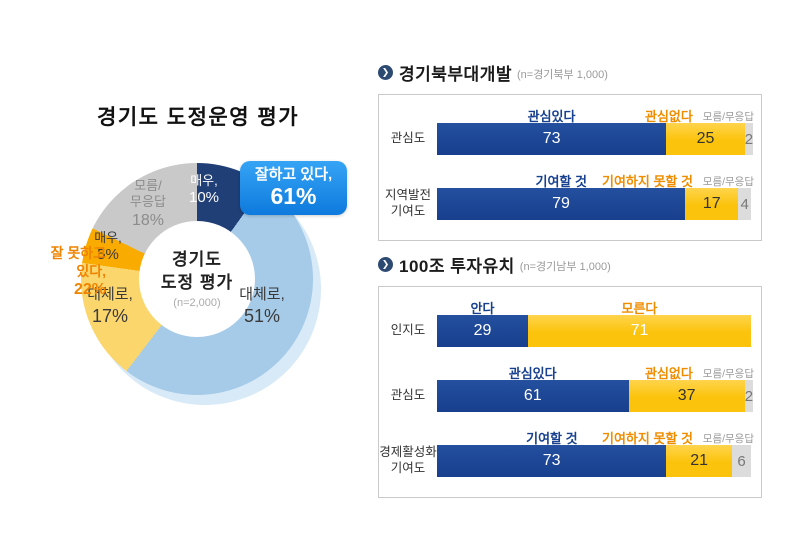 This screenshot has height=547, width=790. I want to click on stacked-bar: 73 21 6, so click(594, 461).